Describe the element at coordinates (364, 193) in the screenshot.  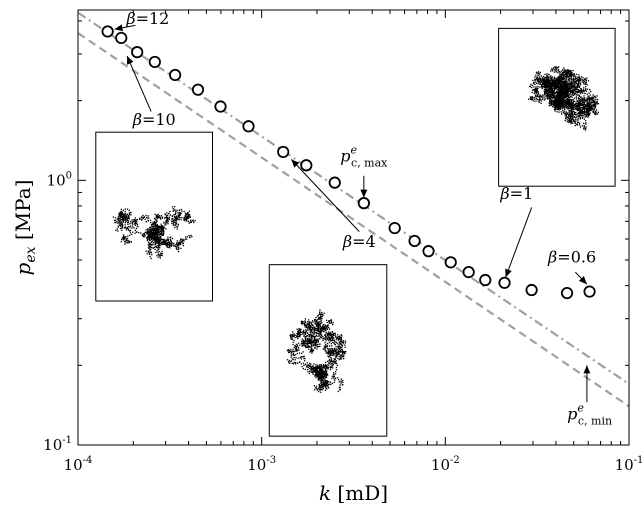
I see `arrow-pmax-head` at that location.